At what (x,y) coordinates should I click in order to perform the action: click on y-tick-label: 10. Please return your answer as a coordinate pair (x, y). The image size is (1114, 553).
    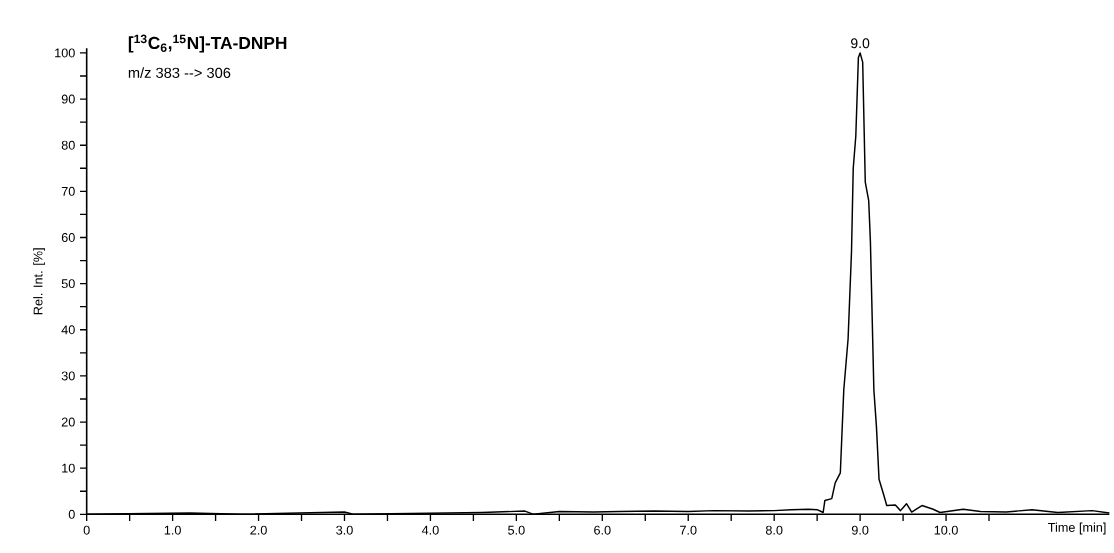
    Looking at the image, I should click on (68, 468).